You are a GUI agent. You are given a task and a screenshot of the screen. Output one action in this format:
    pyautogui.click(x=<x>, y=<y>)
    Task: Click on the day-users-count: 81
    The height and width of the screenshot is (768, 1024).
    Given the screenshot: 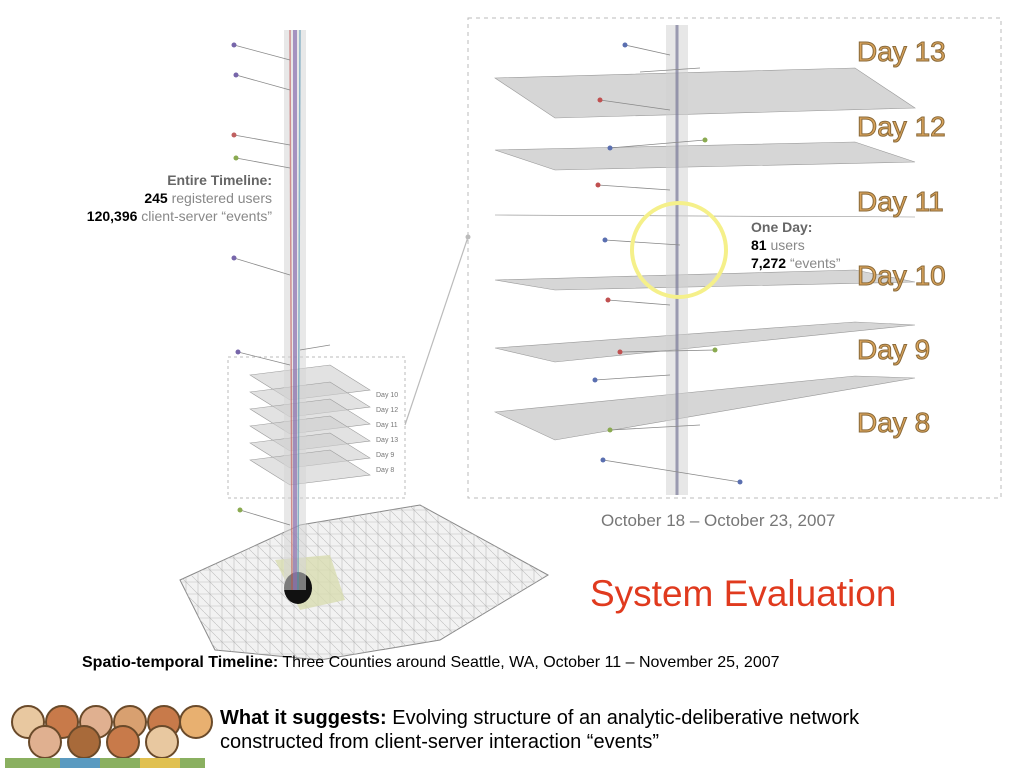 What is the action you would take?
    pyautogui.click(x=759, y=245)
    